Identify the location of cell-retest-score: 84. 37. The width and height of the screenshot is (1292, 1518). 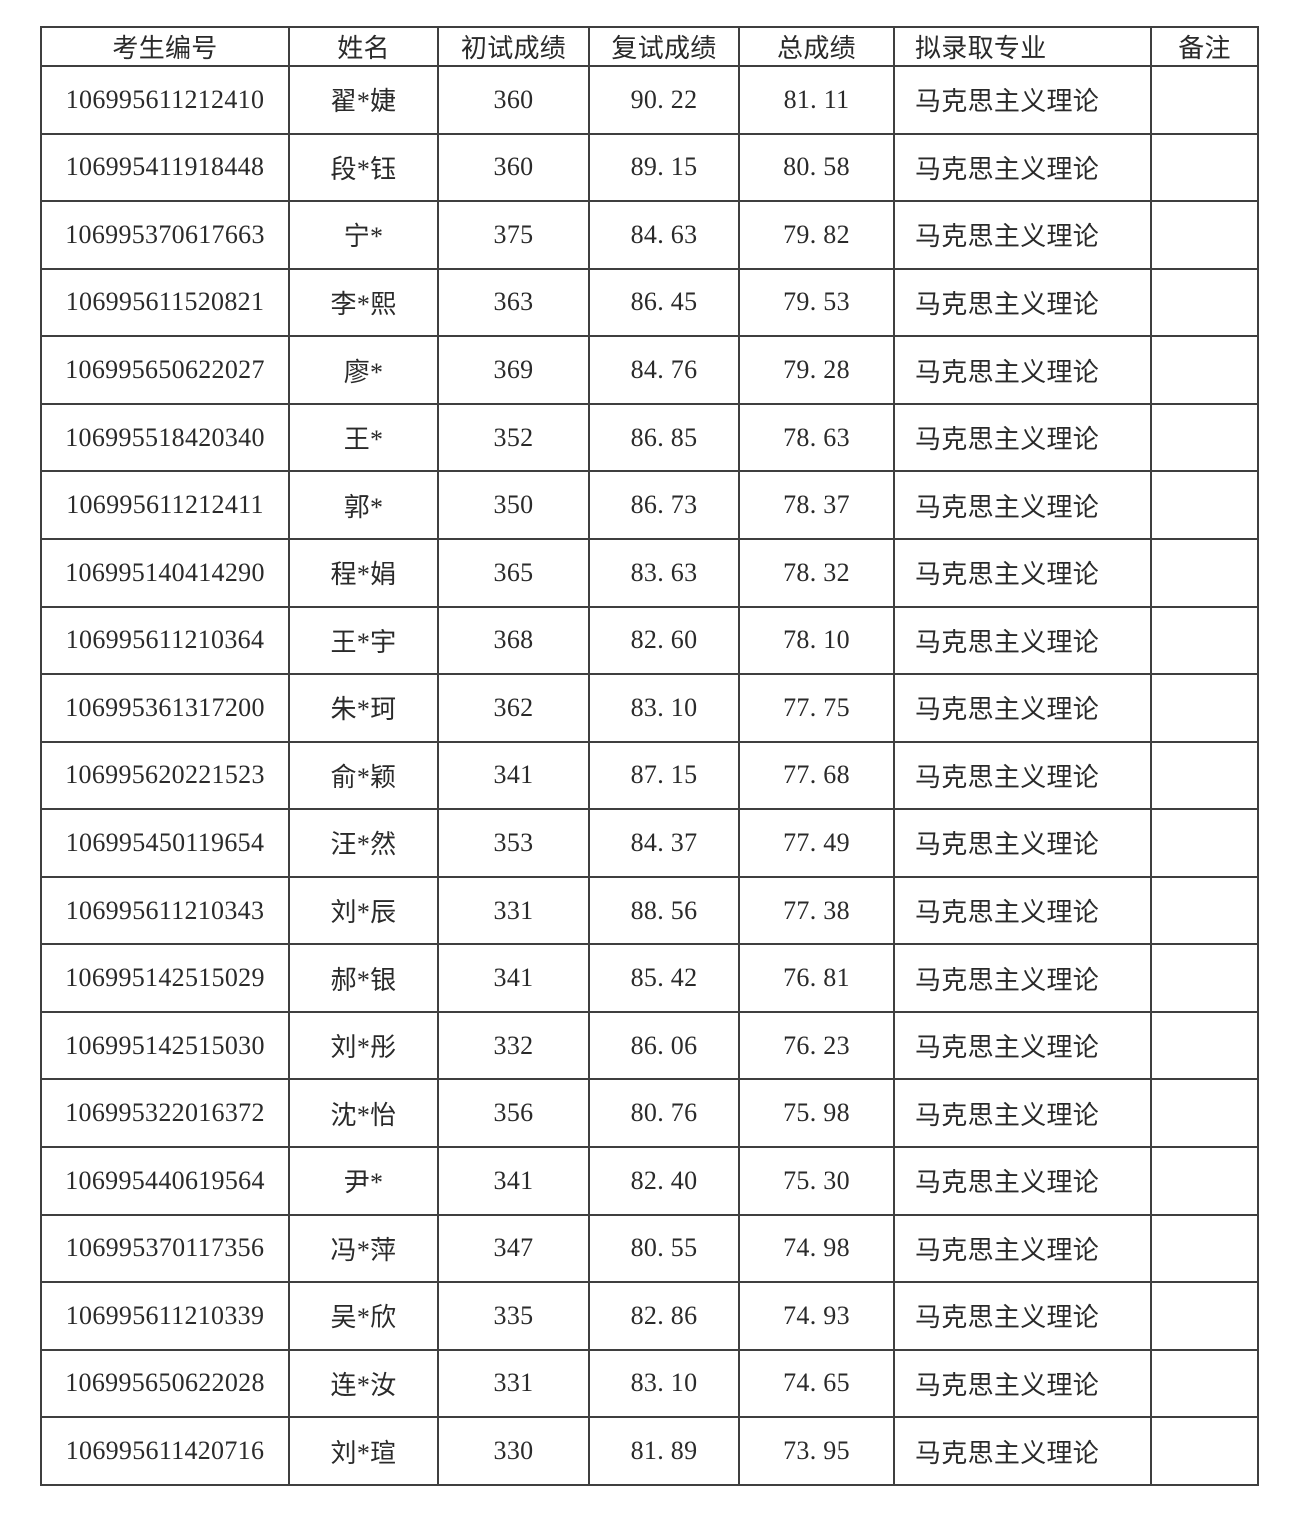
(664, 843).